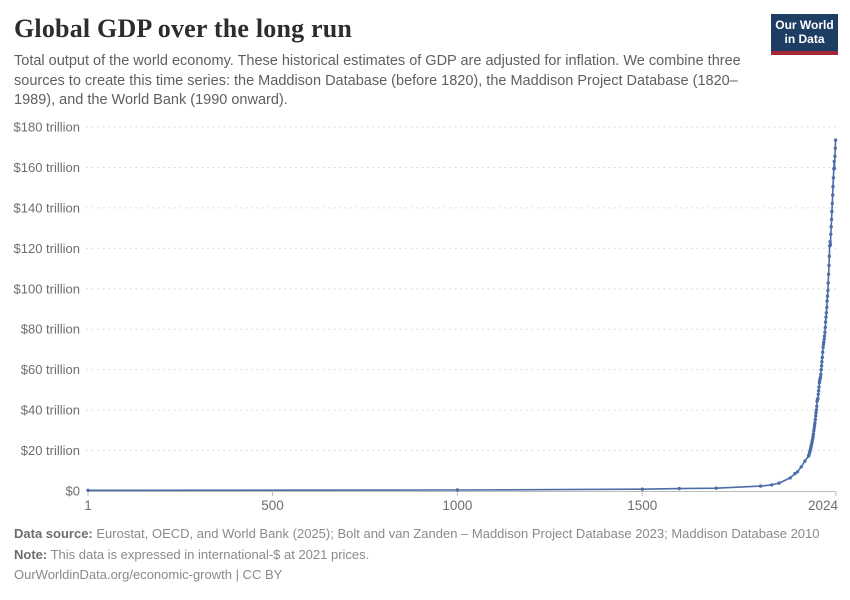 This screenshot has height=600, width=850. What do you see at coordinates (31, 554) in the screenshot?
I see `note-label: Note:` at bounding box center [31, 554].